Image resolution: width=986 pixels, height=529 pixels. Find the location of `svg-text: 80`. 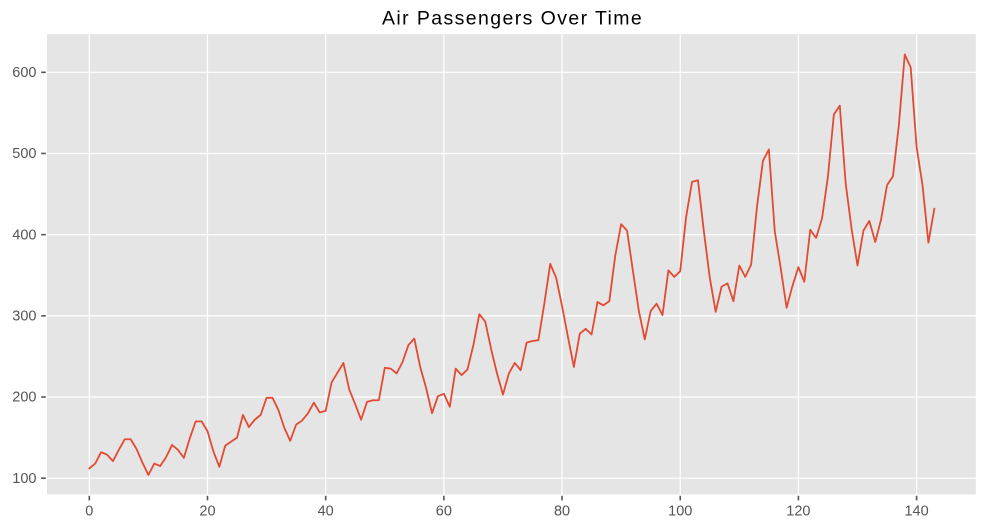

svg-text: 80 is located at coordinates (562, 512).